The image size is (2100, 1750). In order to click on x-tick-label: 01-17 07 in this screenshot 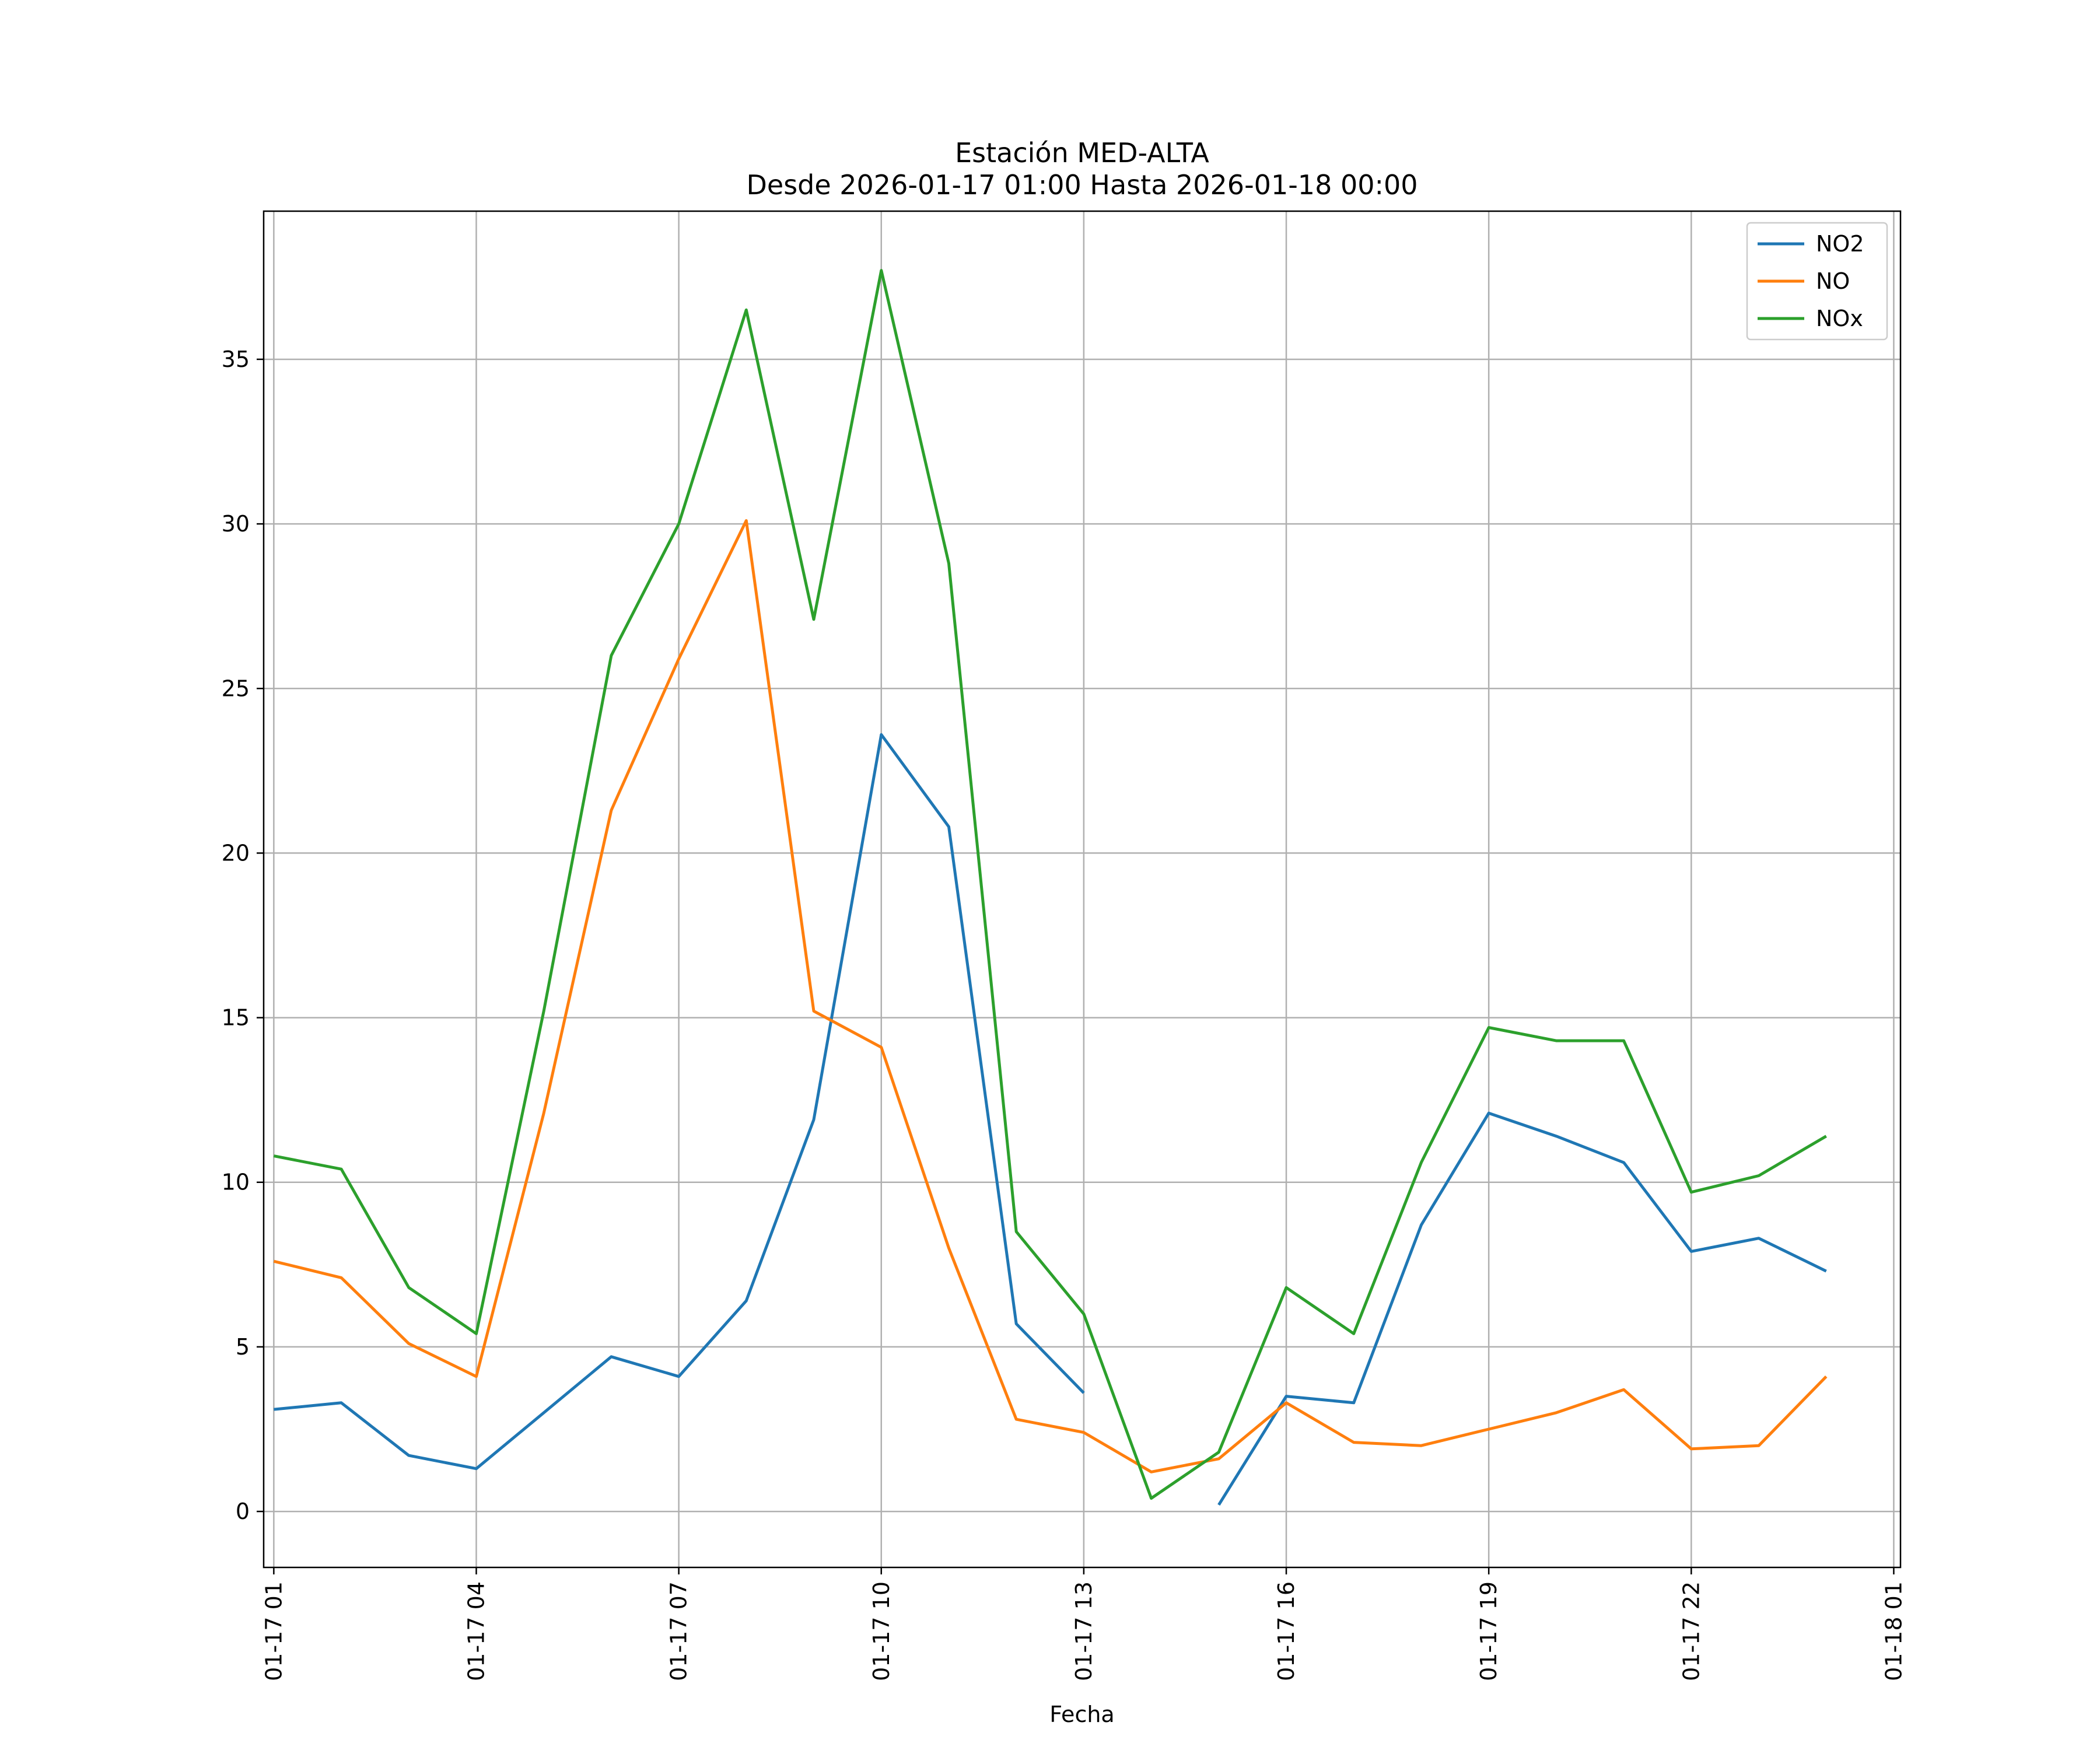, I will do `click(679, 1631)`.